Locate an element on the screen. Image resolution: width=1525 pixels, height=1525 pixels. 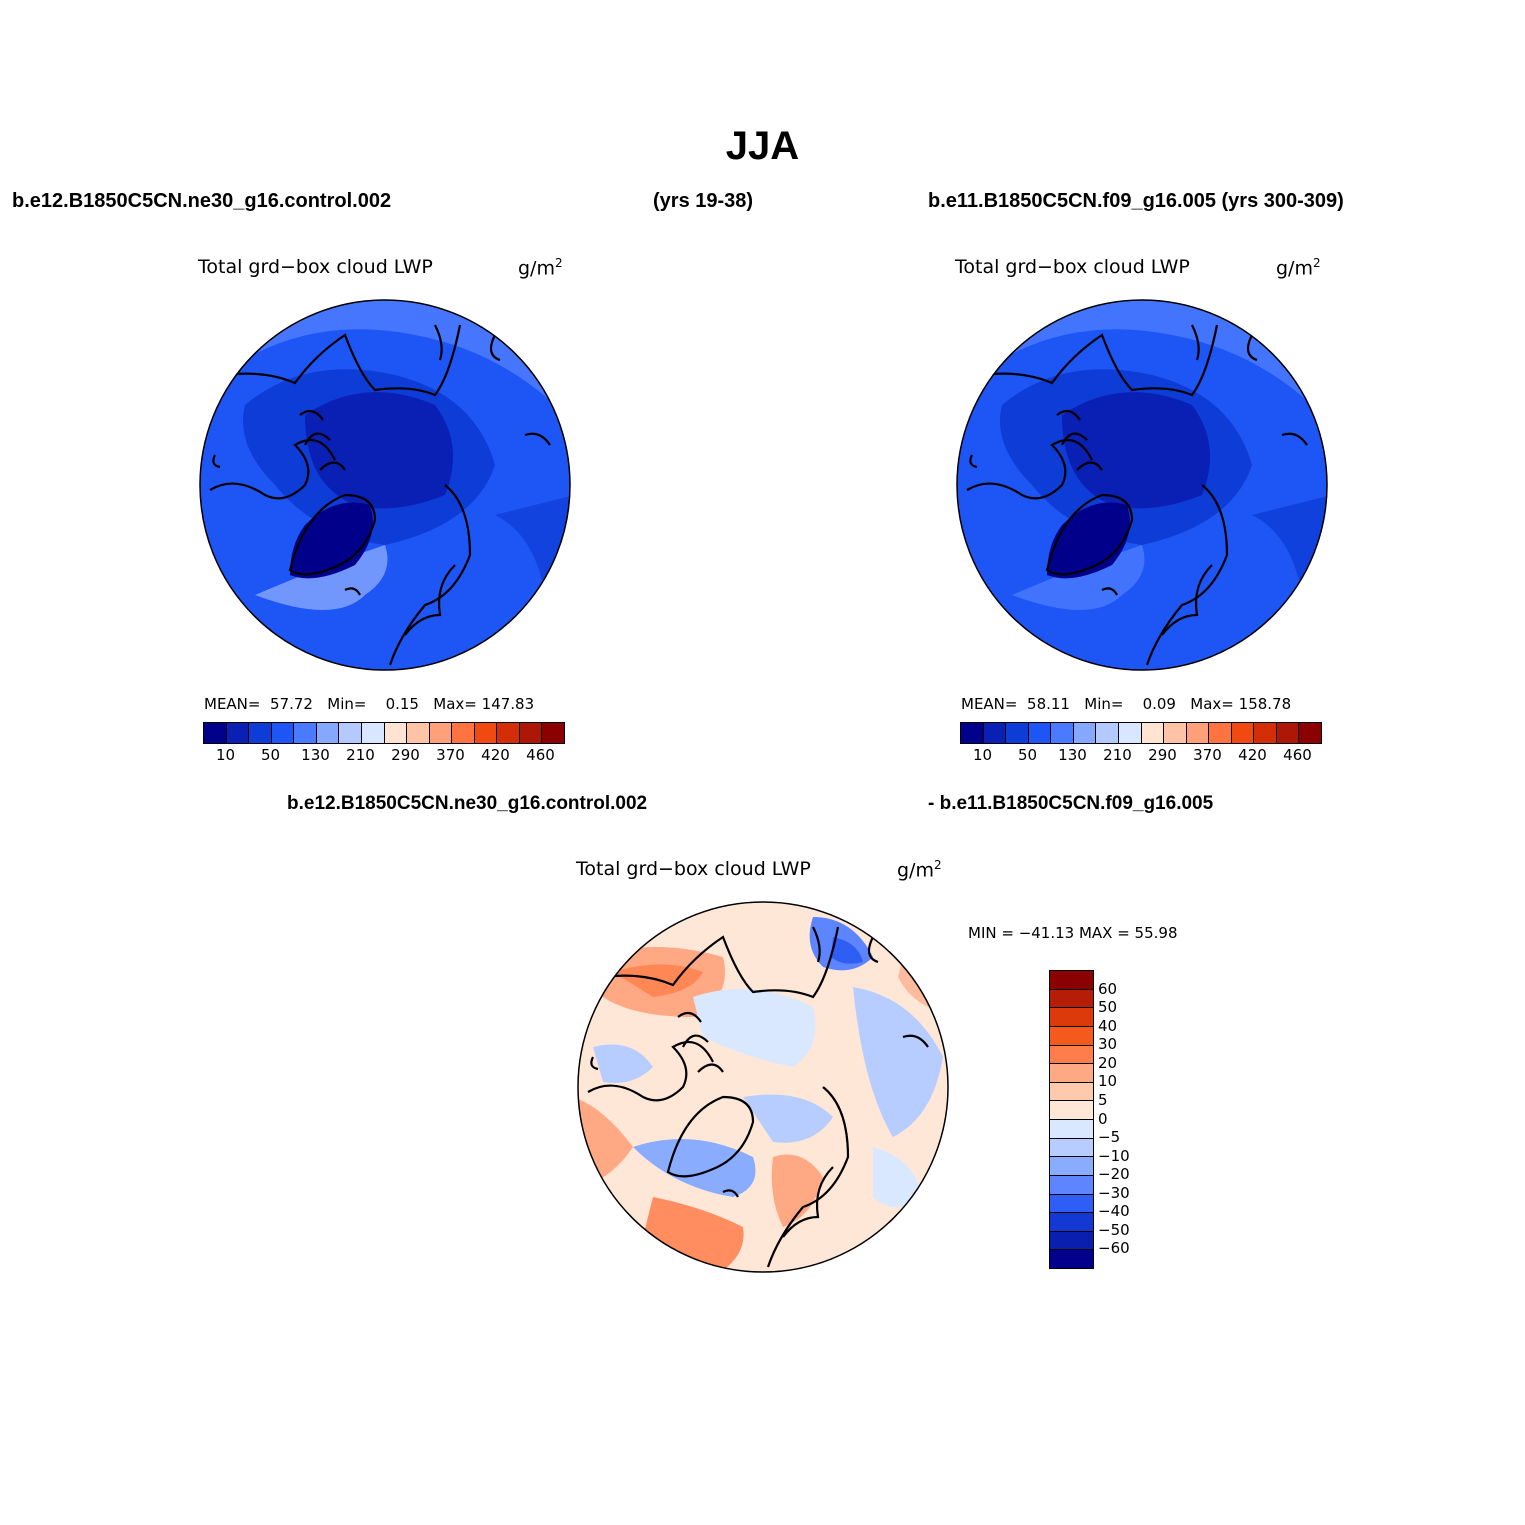
diff-case-right: - b.e11.B1850C5CN.f09_g16.005 is located at coordinates (1071, 803).